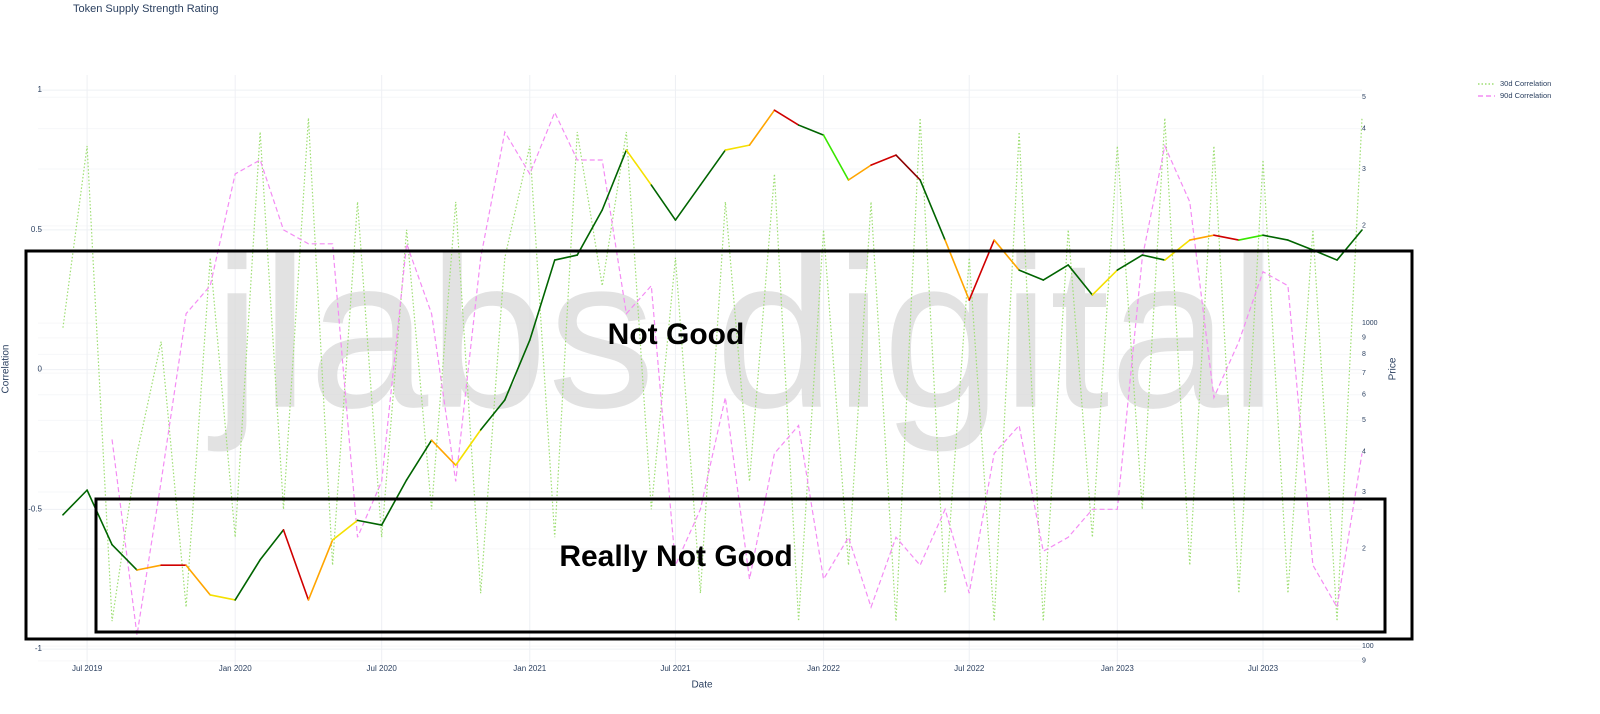  I want to click on chart-title: Token Supply Strength Rating, so click(146, 9).